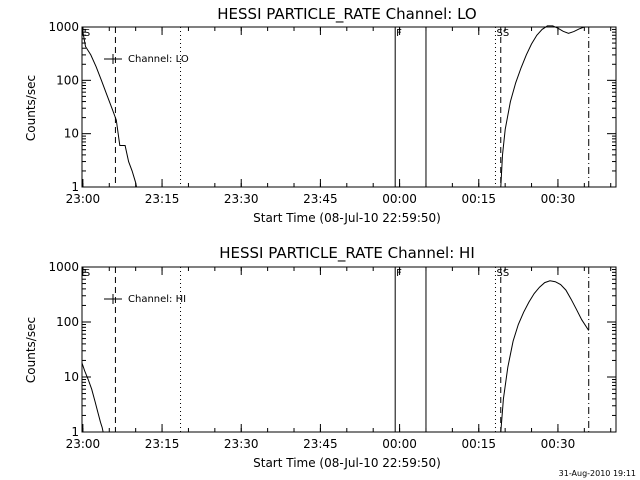  Describe the element at coordinates (346, 14) in the screenshot. I see `lo-chart-title: HESSI PARTICLE_RATE Channel: LO` at that location.